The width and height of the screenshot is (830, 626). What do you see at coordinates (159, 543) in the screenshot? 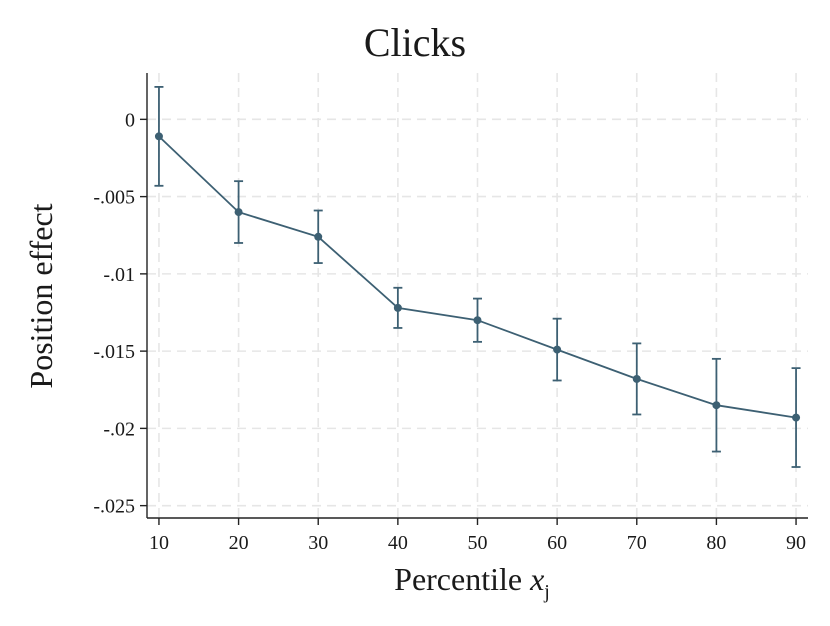
I see `x-tick-label-0: 10` at bounding box center [159, 543].